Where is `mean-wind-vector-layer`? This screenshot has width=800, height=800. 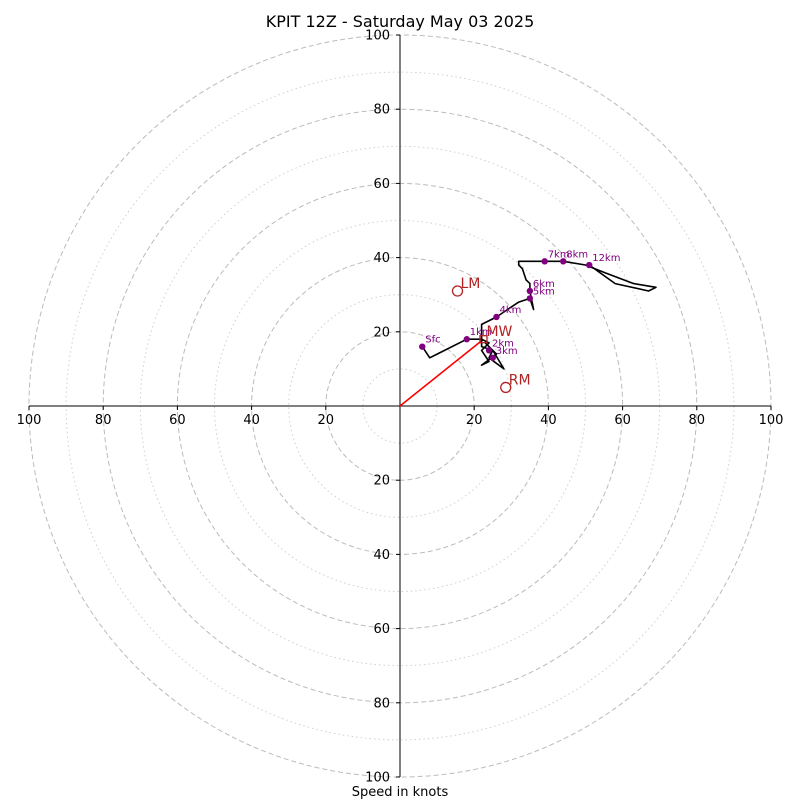
mean-wind-vector-layer is located at coordinates (441, 372).